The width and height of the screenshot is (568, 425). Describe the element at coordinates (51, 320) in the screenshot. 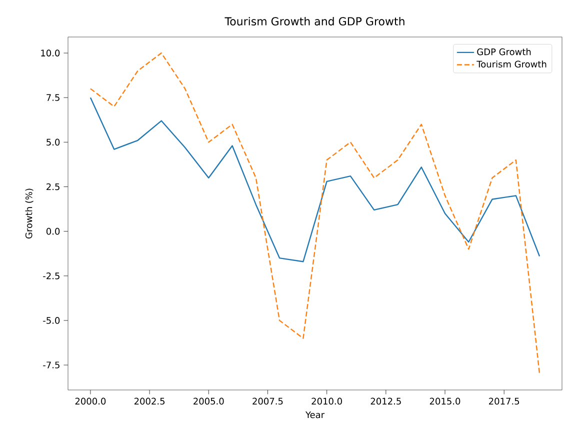

I see `y-tick-label: -5.0` at that location.